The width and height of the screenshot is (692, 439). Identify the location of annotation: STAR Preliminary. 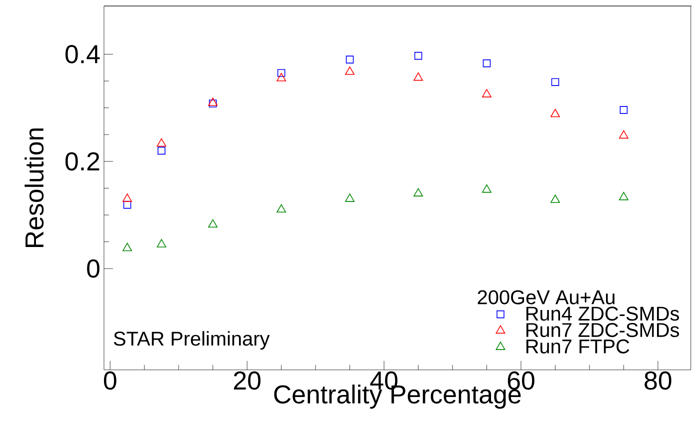
(192, 340).